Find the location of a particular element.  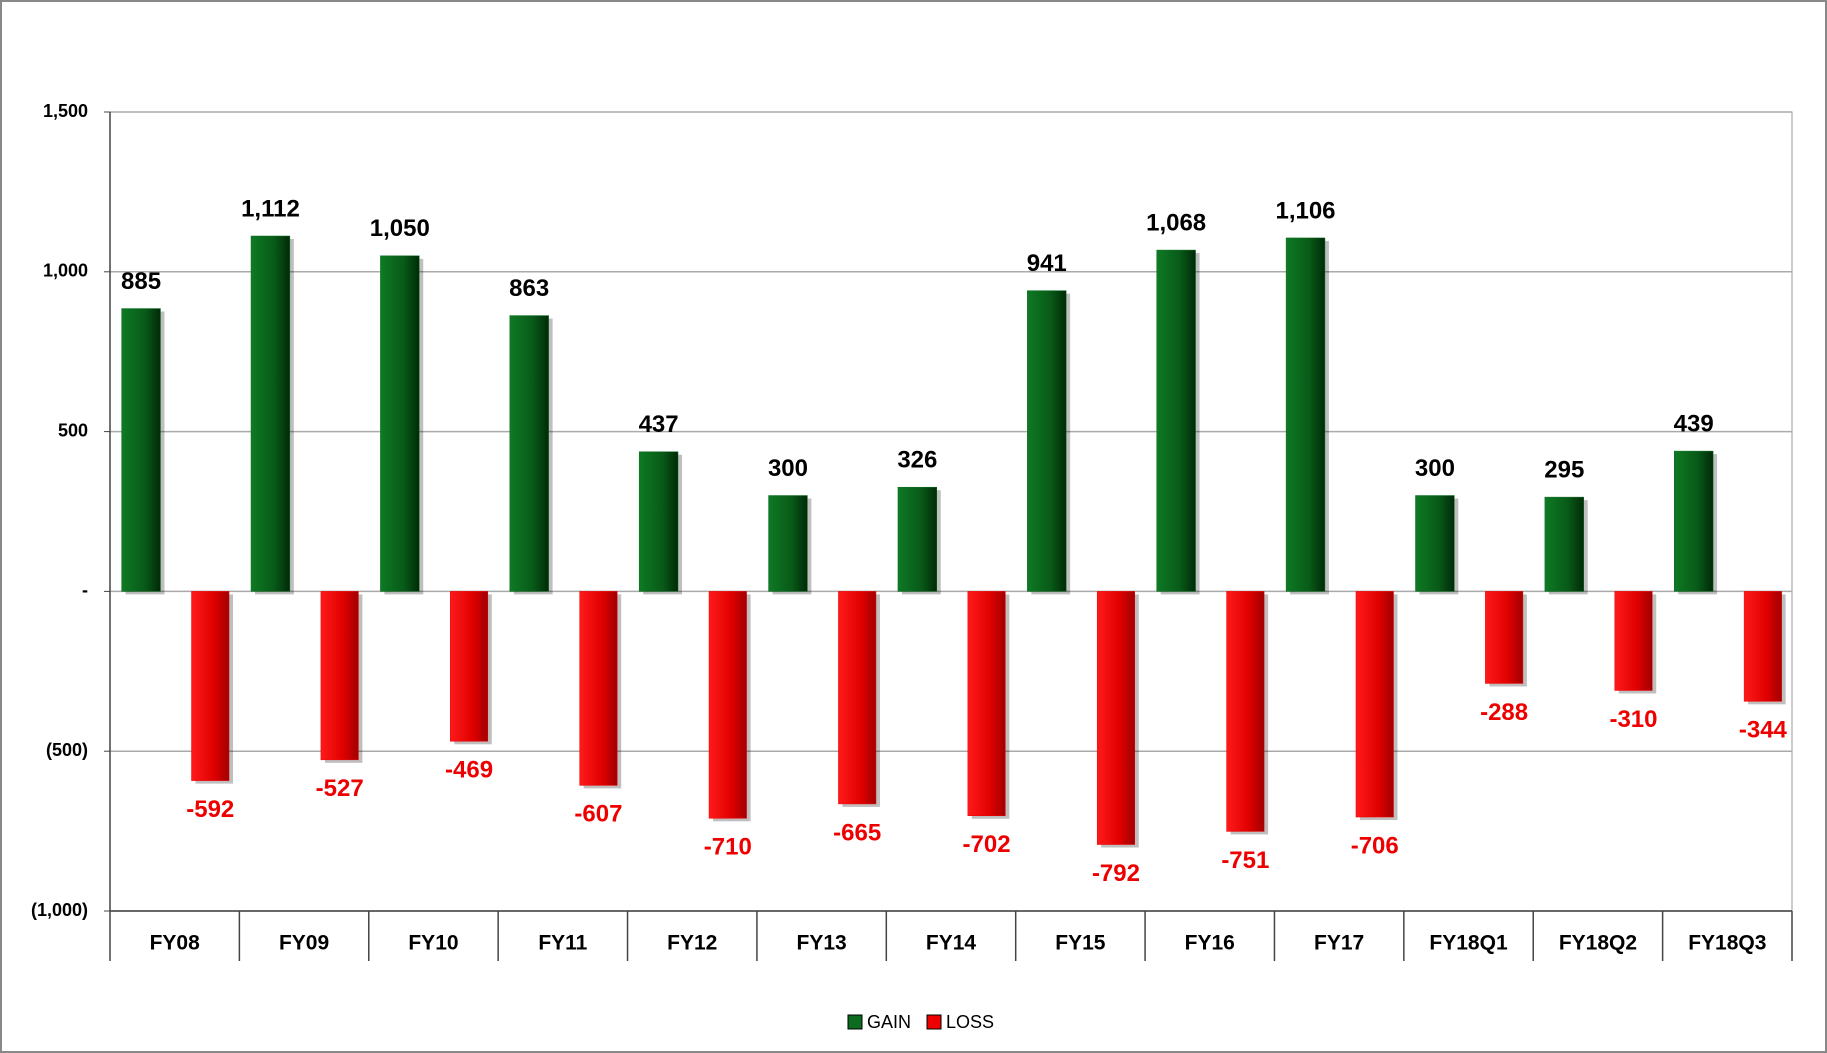

x-tick-label: FY09 is located at coordinates (304, 943).